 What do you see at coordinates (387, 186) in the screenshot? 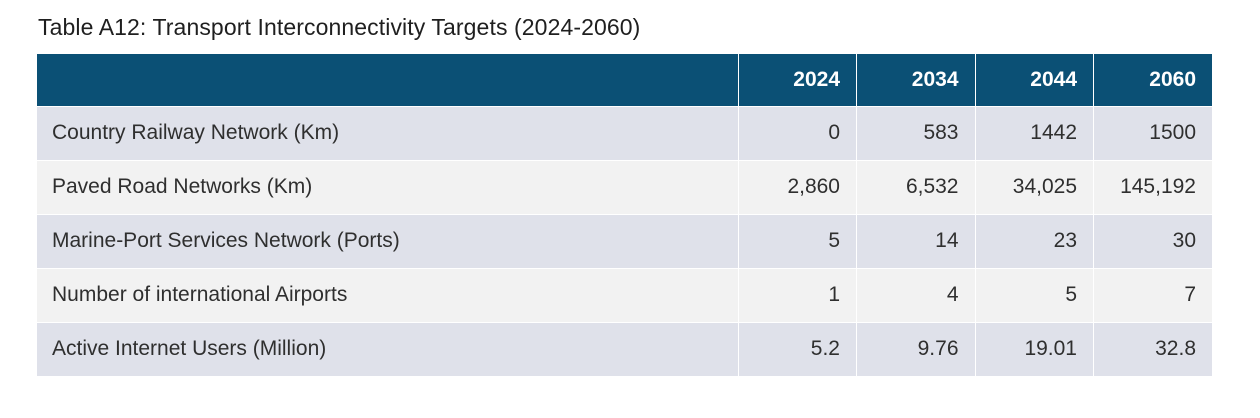
I see `row-label: Paved Road Networks (Km)` at bounding box center [387, 186].